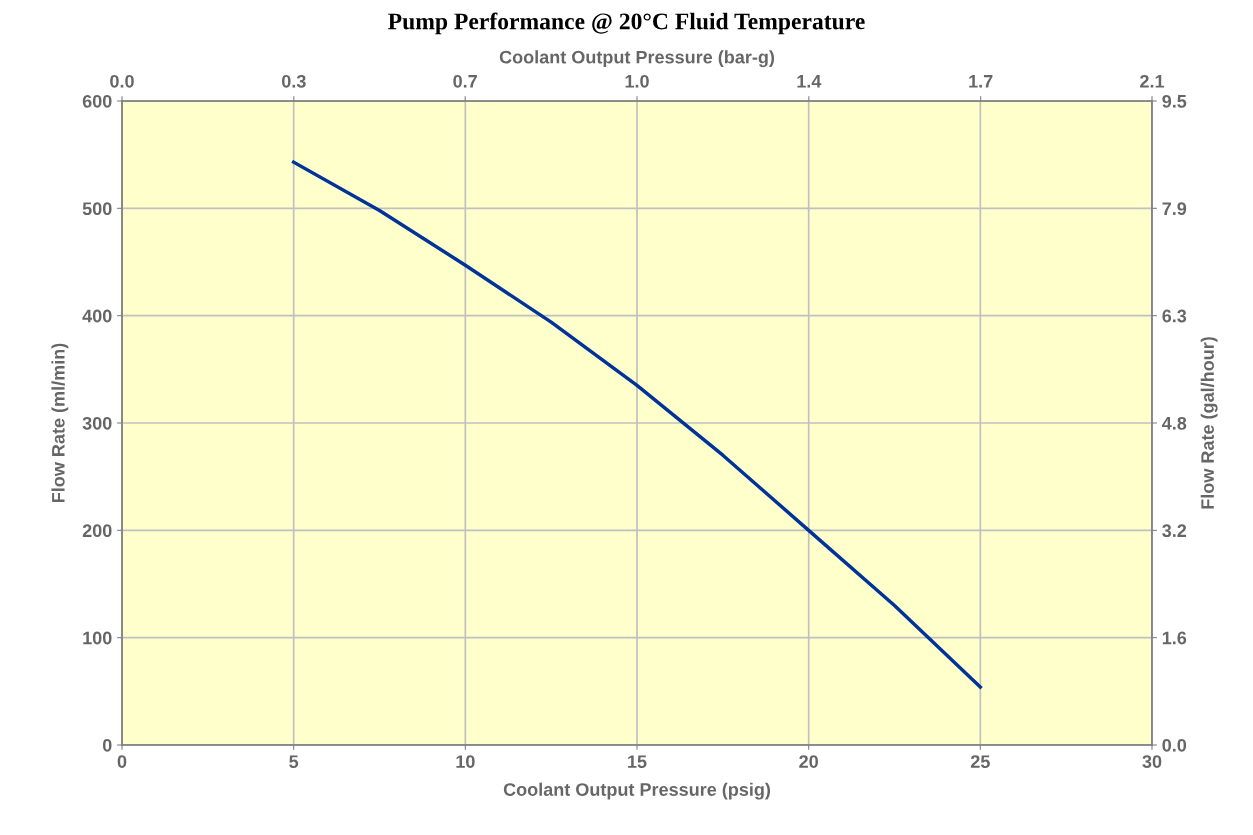 The height and width of the screenshot is (835, 1253). Describe the element at coordinates (122, 81) in the screenshot. I see `x2-tick-label: 0.0` at that location.